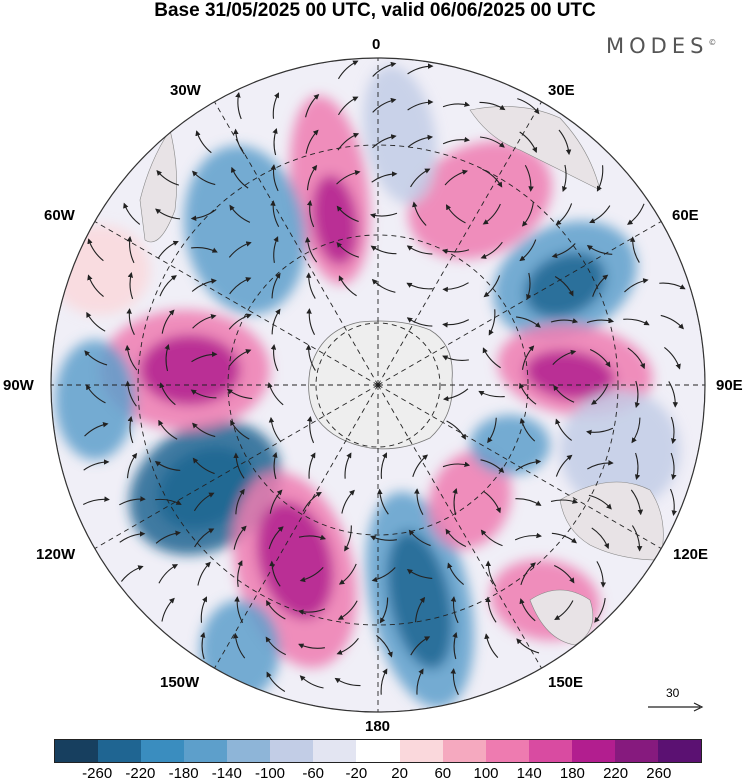 The image size is (750, 783). Describe the element at coordinates (712, 42) in the screenshot. I see `brand-mark: ©` at that location.